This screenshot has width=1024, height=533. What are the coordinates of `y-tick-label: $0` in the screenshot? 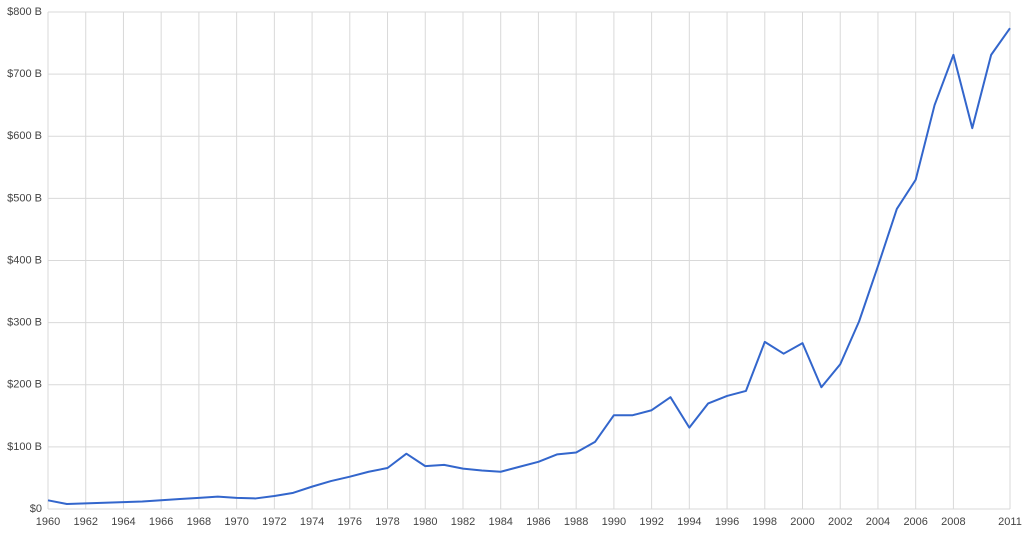 It's located at (36, 509).